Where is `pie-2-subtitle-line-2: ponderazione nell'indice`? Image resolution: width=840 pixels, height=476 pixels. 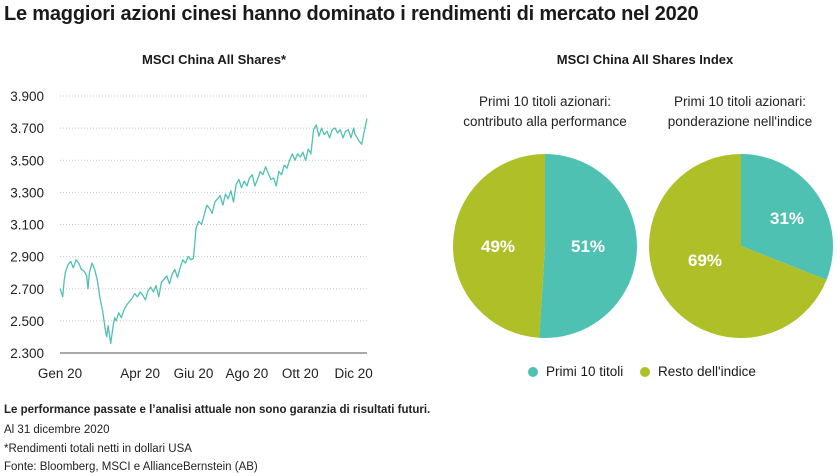
pie-2-subtitle-line-2: ponderazione nell'indice is located at coordinates (740, 121).